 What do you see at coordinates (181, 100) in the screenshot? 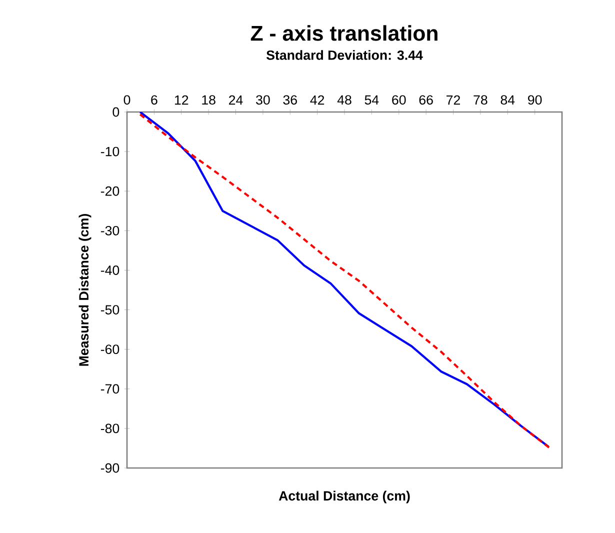
I see `x-tick-label: 12` at bounding box center [181, 100].